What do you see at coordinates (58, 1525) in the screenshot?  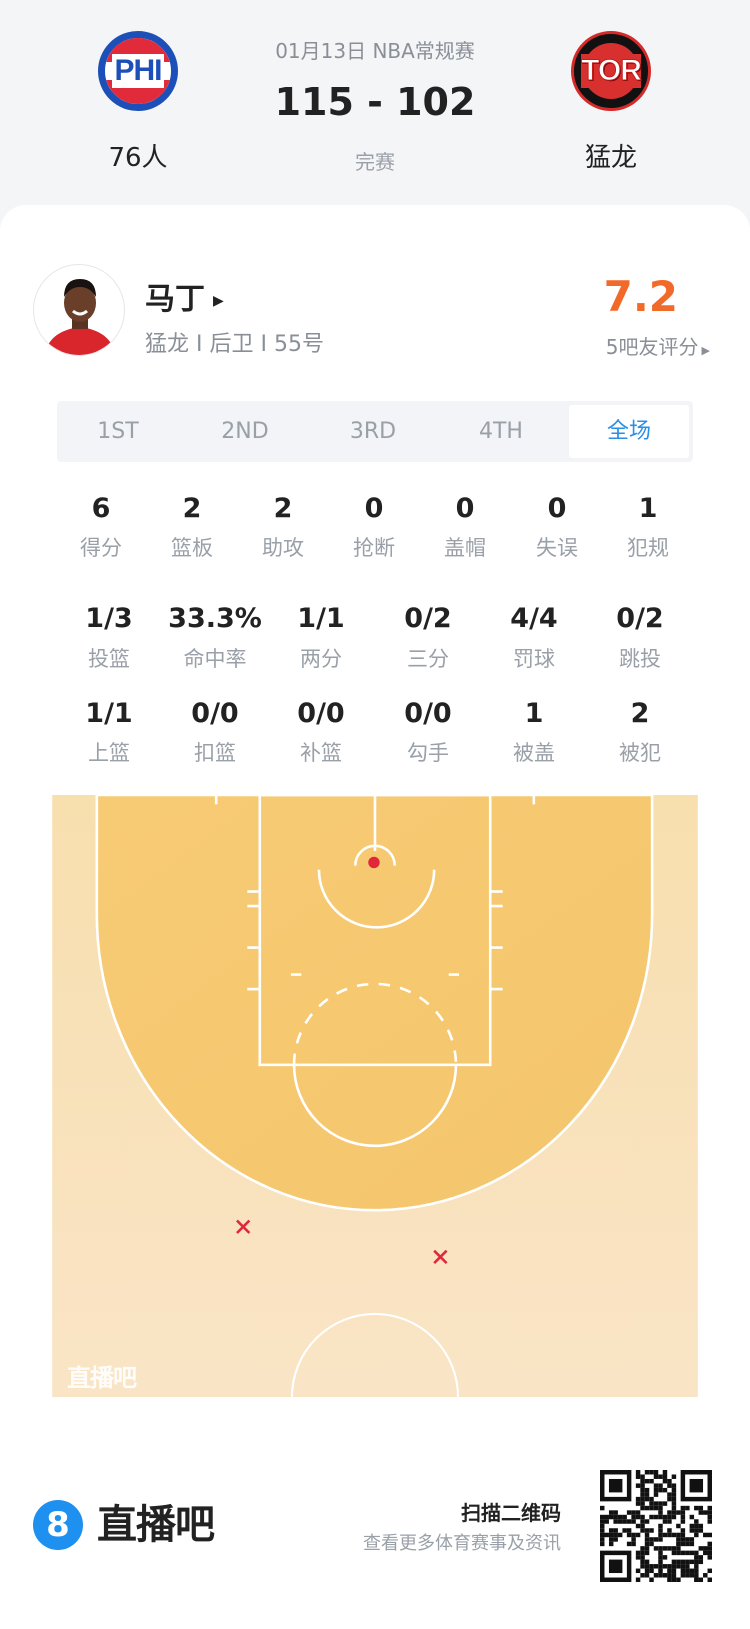 I see `brand-logo-icon: 8` at bounding box center [58, 1525].